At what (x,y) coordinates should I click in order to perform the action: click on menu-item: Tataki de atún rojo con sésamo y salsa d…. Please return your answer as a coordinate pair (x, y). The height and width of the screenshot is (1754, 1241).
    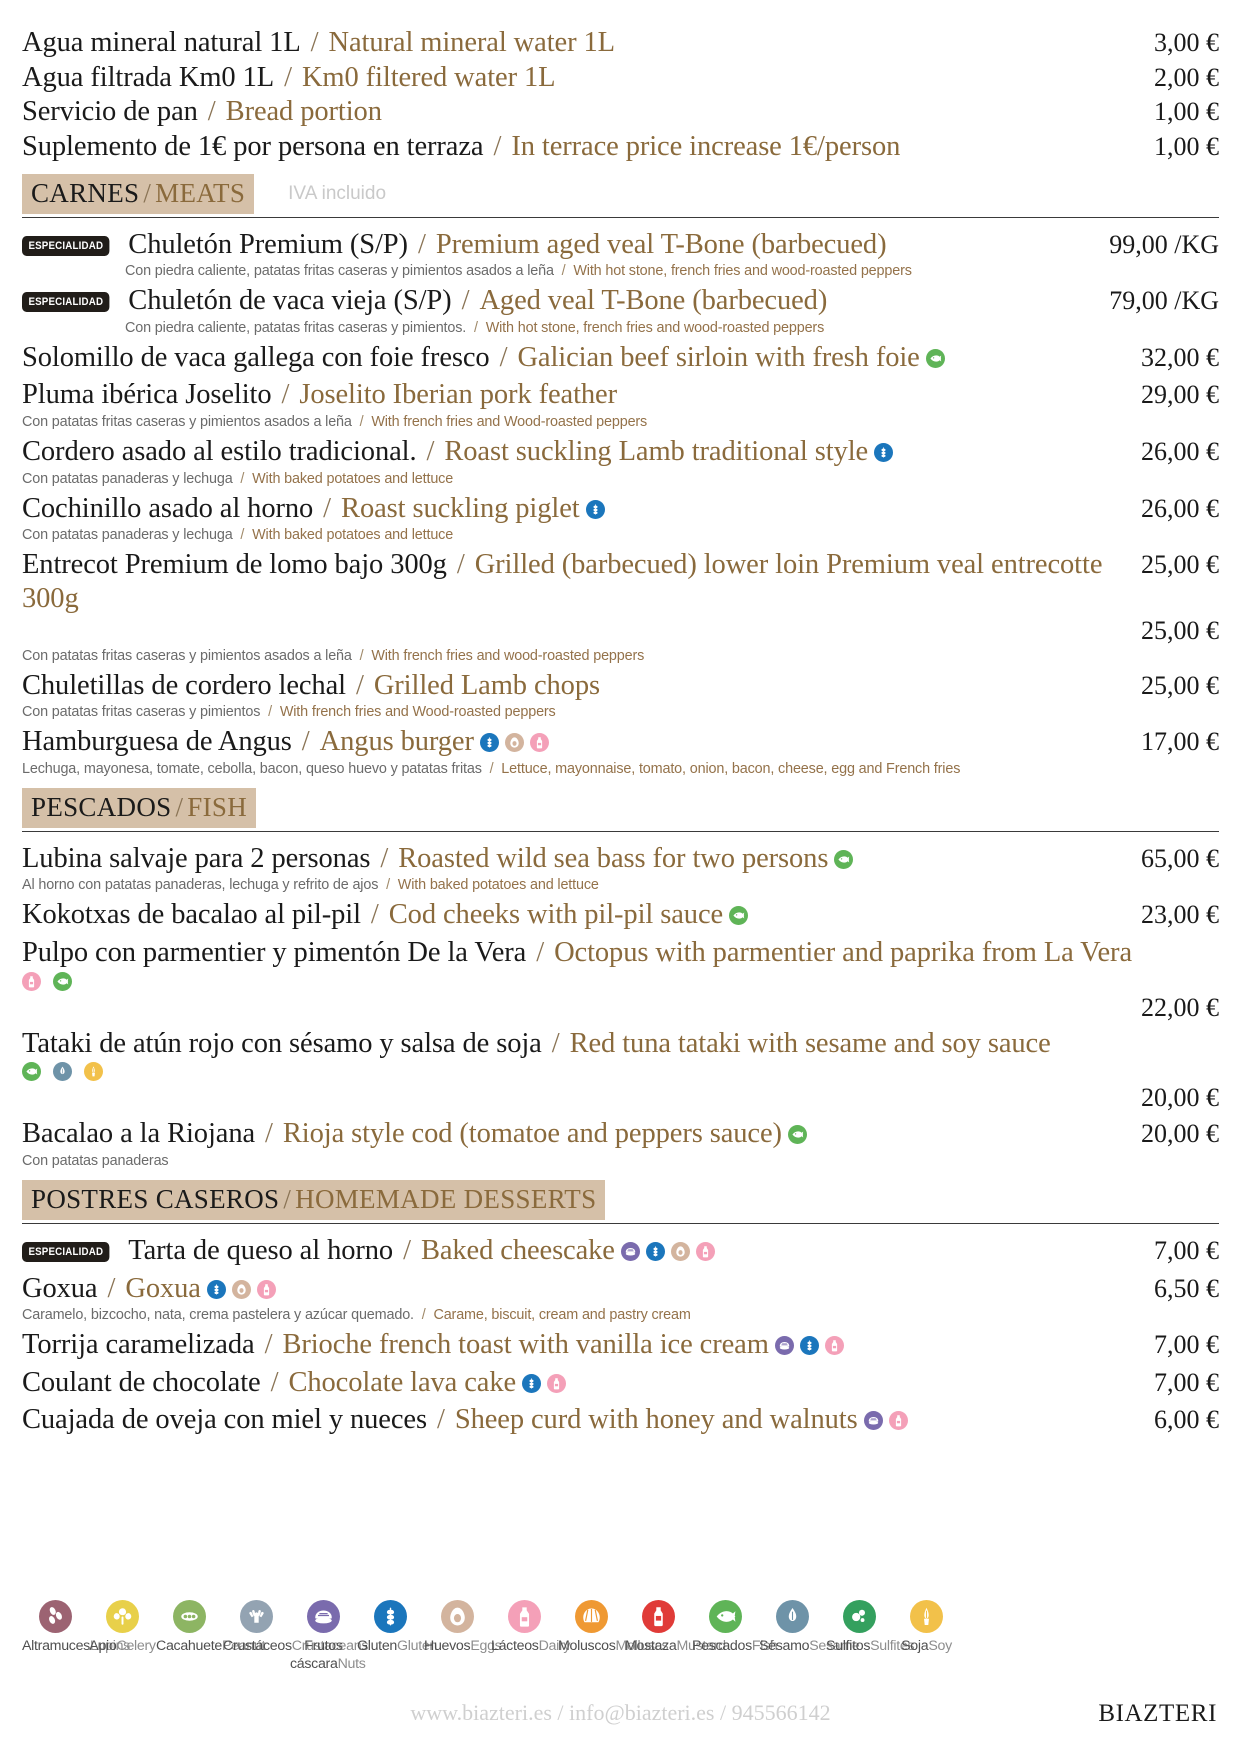
    Looking at the image, I should click on (620, 1070).